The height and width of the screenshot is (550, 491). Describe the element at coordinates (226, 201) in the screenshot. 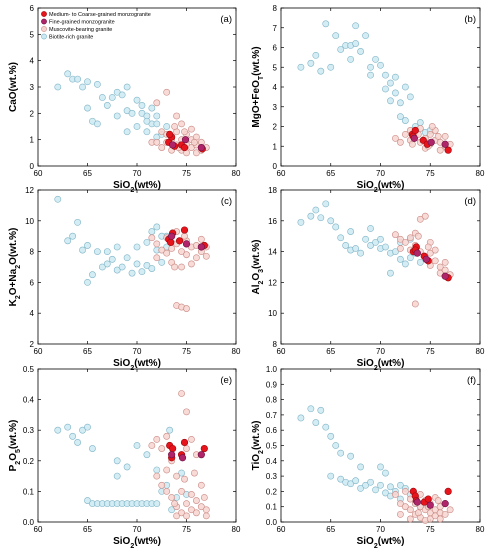

I see `panel-label: (c)` at that location.